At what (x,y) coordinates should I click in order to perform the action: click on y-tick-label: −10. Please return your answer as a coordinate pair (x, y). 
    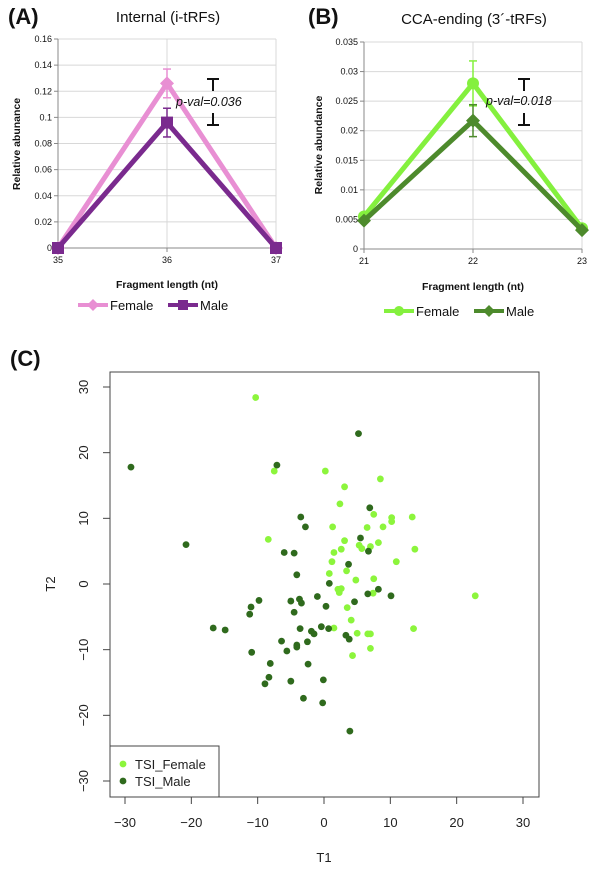
    Looking at the image, I should click on (83, 650).